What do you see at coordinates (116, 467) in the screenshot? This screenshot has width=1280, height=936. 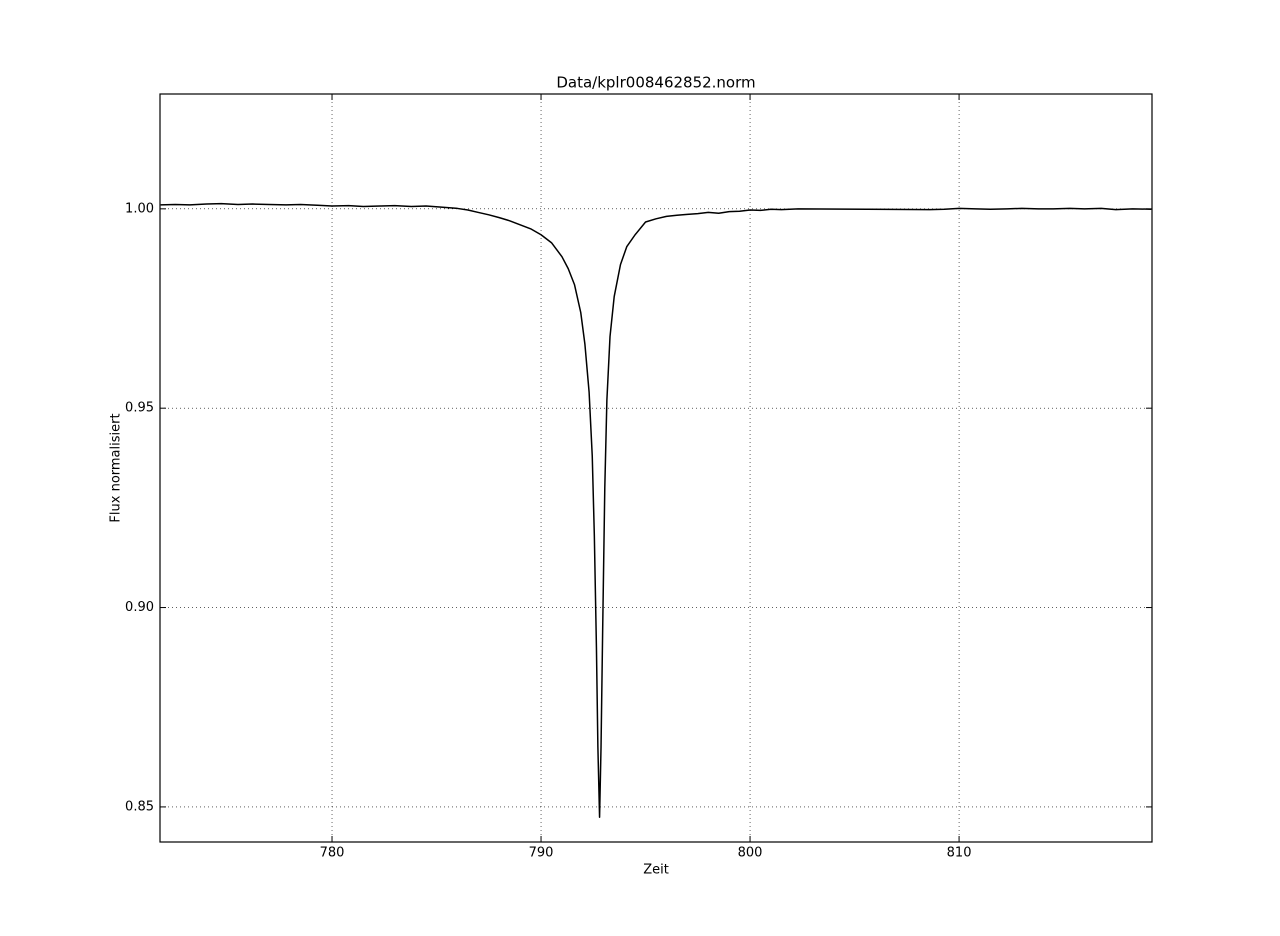 I see `y-axis-label: Flux normalisiert` at bounding box center [116, 467].